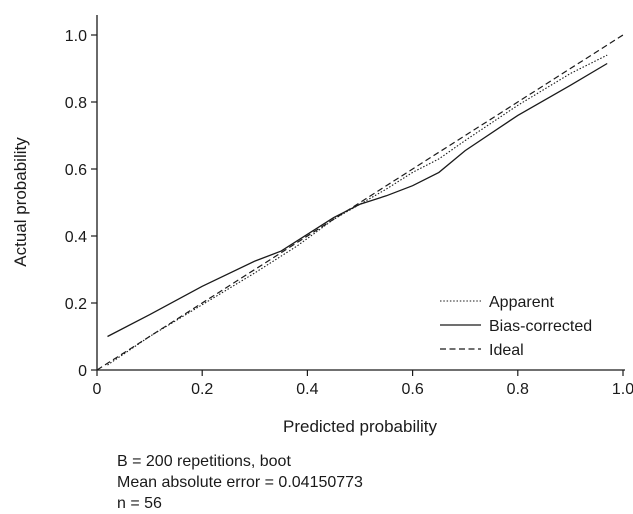 The image size is (633, 514). What do you see at coordinates (76, 304) in the screenshot?
I see `y-tick-label: 0.2` at bounding box center [76, 304].